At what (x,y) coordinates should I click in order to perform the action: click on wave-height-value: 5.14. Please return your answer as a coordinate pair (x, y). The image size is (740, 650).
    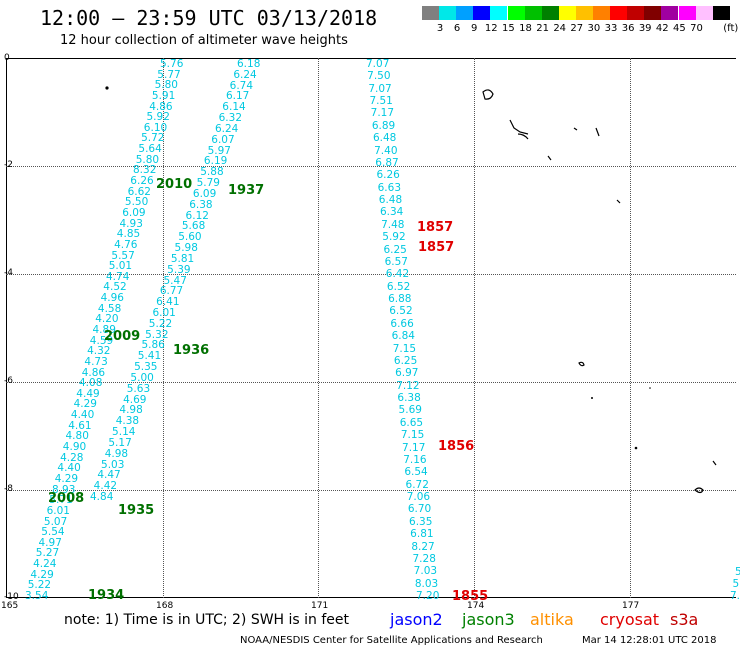
    Looking at the image, I should click on (124, 432).